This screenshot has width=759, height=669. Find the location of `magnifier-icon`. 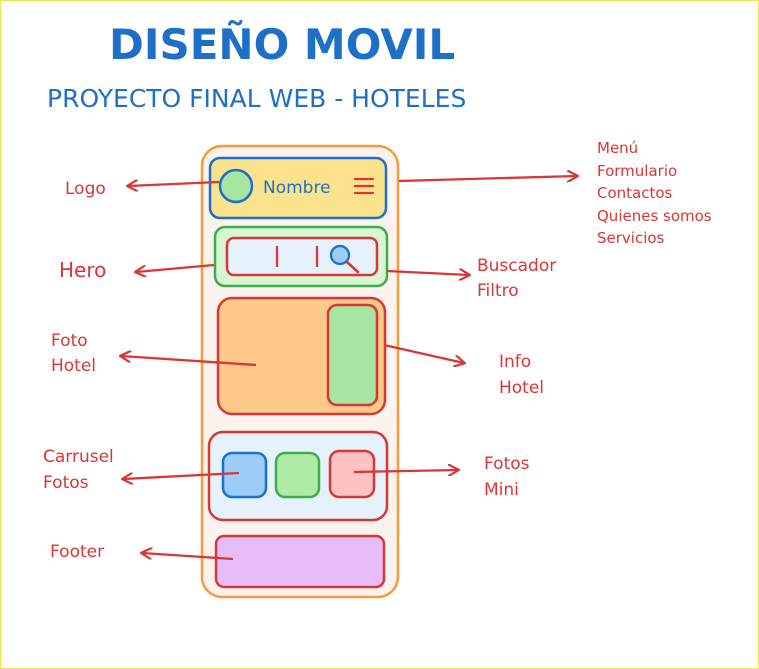

magnifier-icon is located at coordinates (344, 259).